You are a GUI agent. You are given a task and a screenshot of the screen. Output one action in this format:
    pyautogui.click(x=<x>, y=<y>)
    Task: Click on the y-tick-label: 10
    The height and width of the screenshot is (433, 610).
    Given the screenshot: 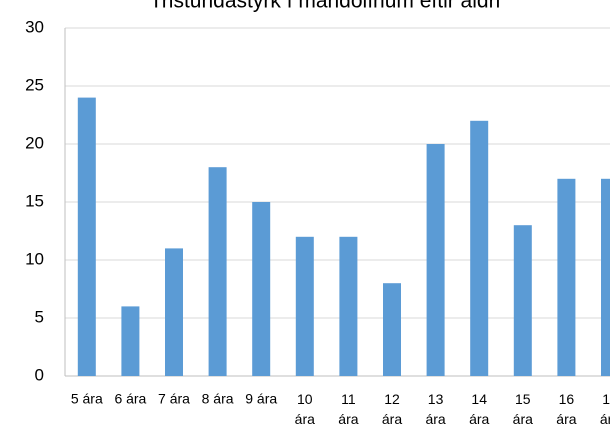 What is the action you would take?
    pyautogui.click(x=34, y=258)
    